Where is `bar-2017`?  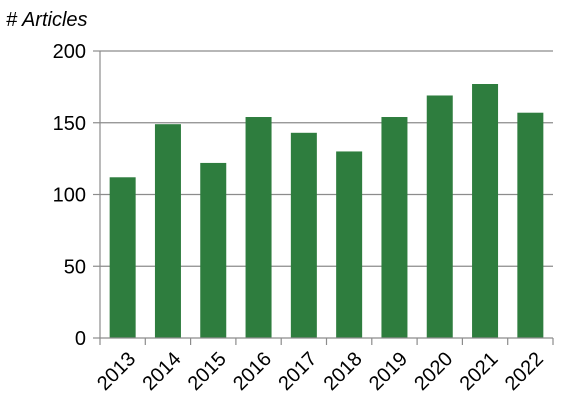 bar-2017 is located at coordinates (303, 235).